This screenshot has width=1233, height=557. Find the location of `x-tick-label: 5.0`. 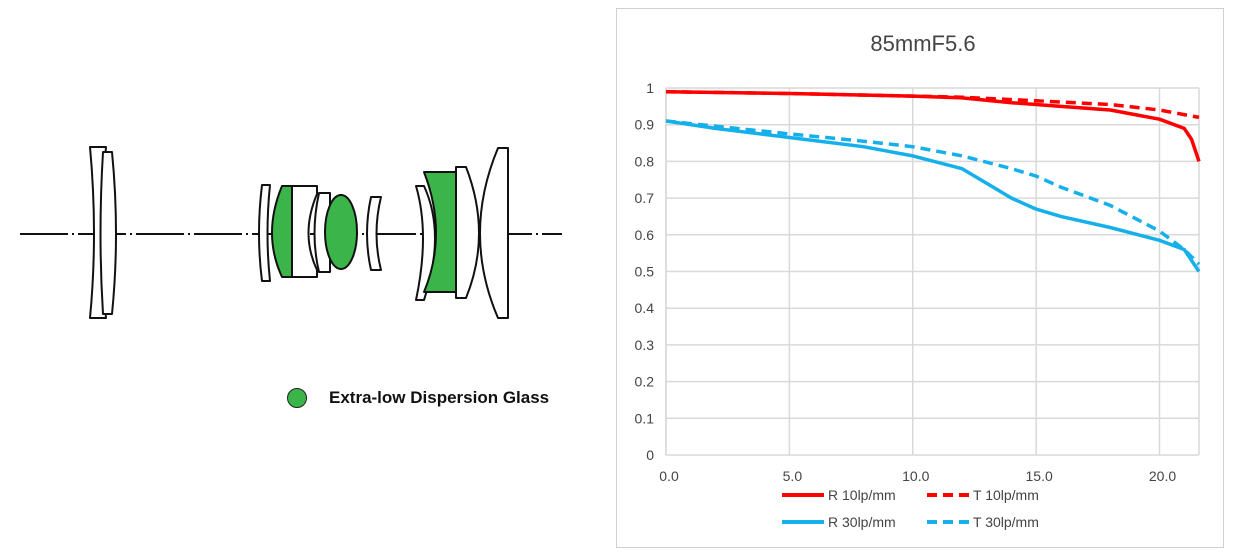

x-tick-label: 5.0 is located at coordinates (793, 476).